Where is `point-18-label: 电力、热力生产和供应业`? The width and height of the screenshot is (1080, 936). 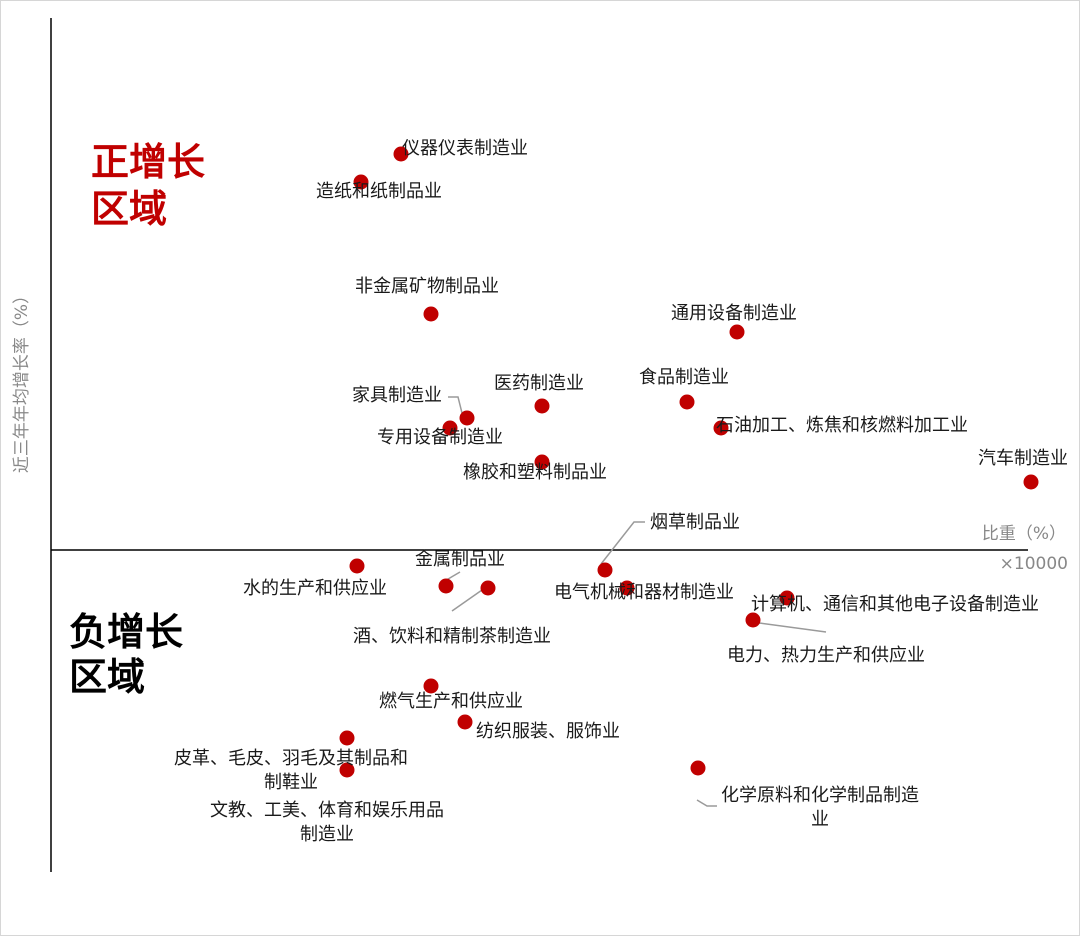
point-18-label: 电力、热力生产和供应业 is located at coordinates (826, 655).